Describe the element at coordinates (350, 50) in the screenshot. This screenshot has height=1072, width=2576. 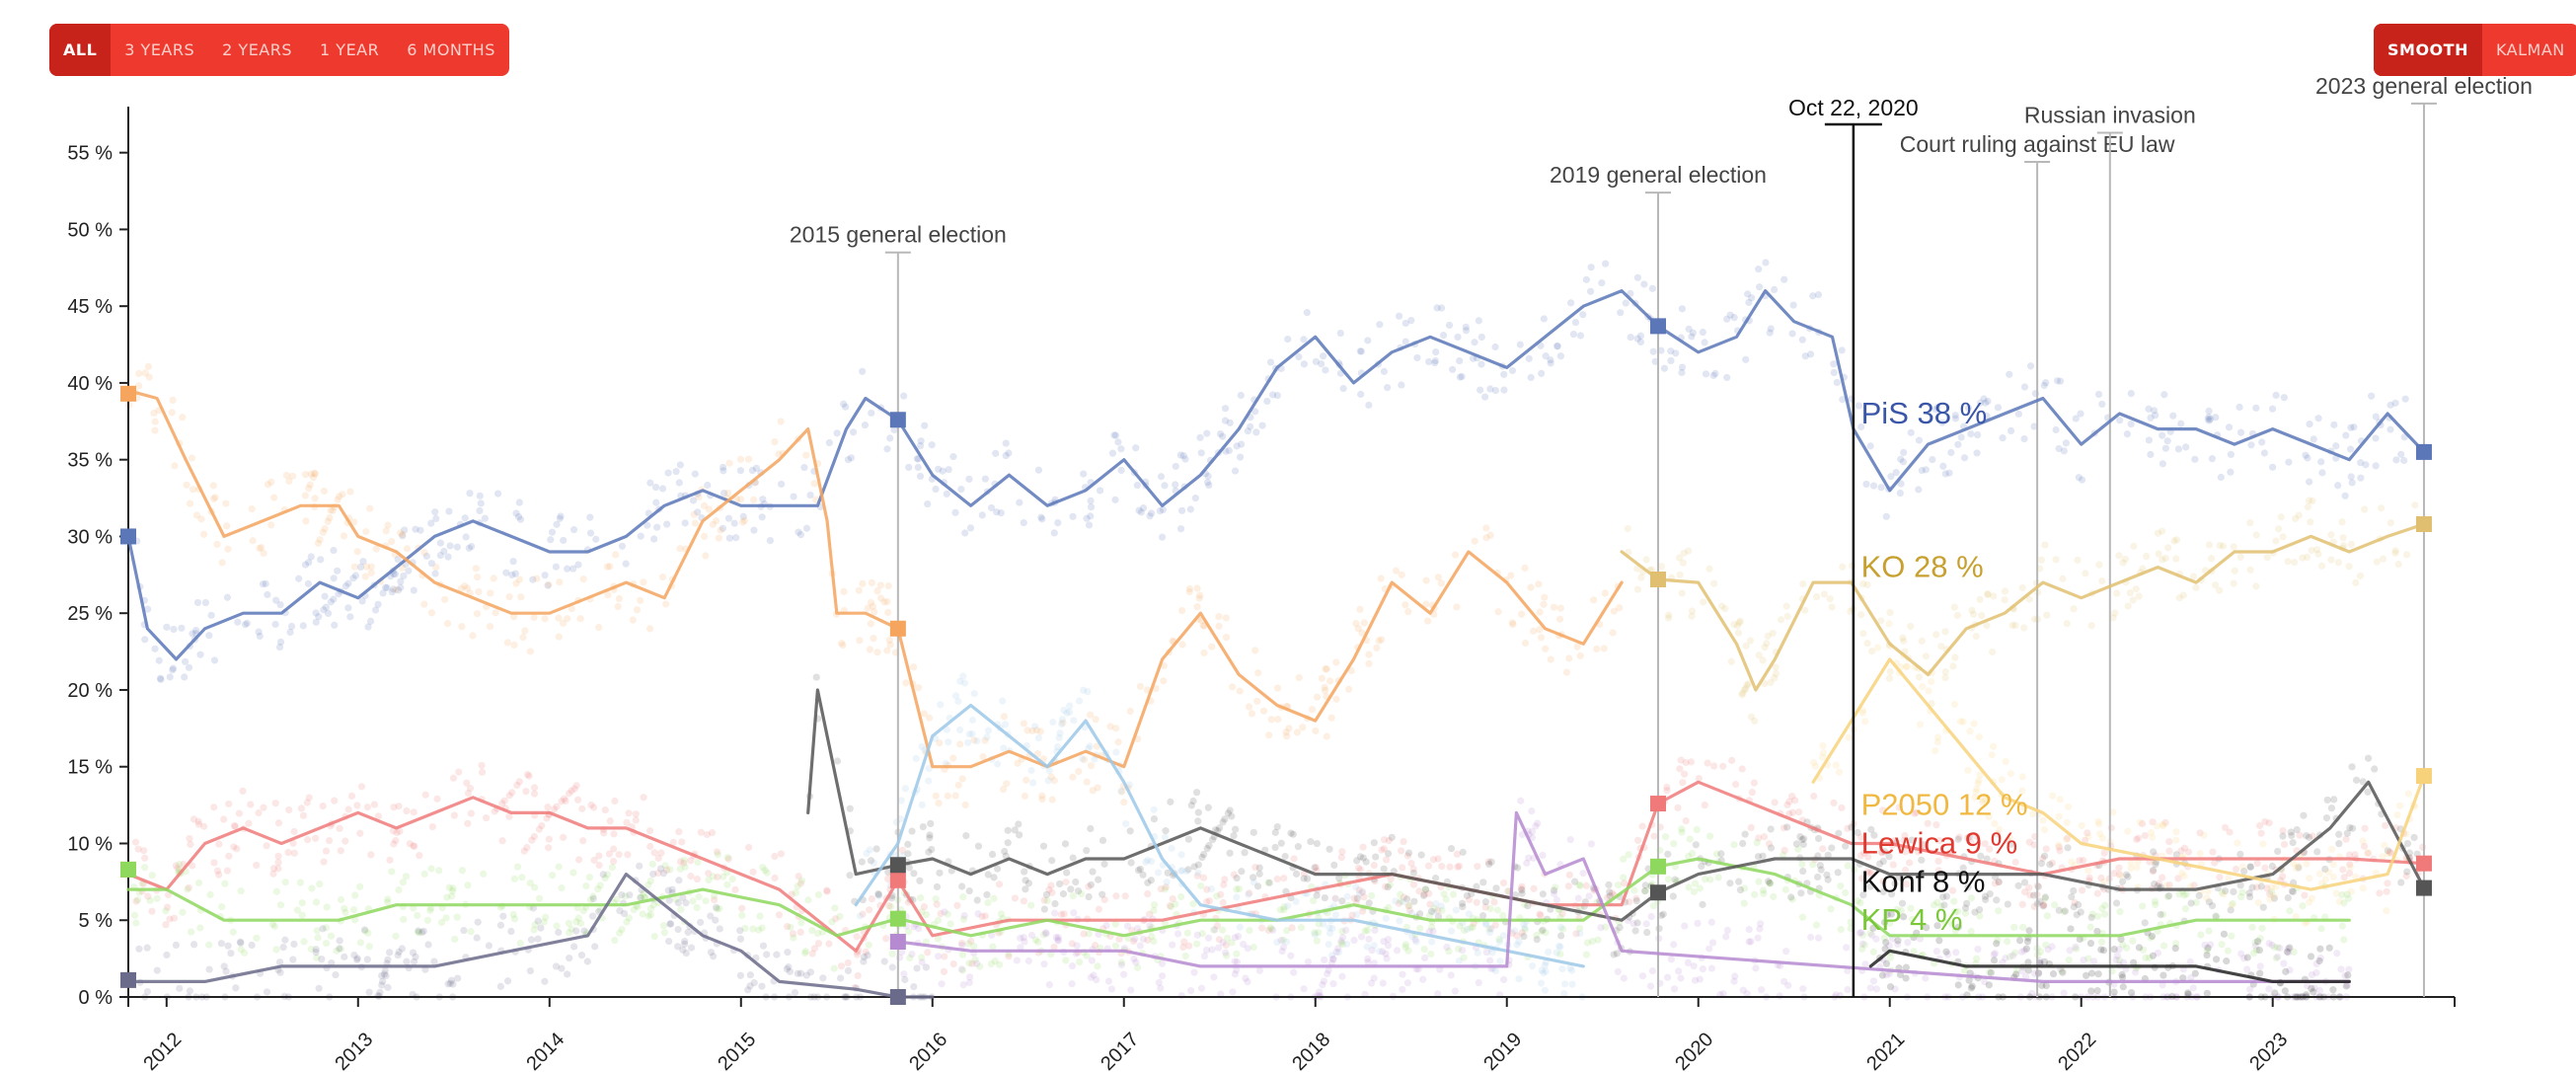
I see `btn-1-year: 1 YEAR` at that location.